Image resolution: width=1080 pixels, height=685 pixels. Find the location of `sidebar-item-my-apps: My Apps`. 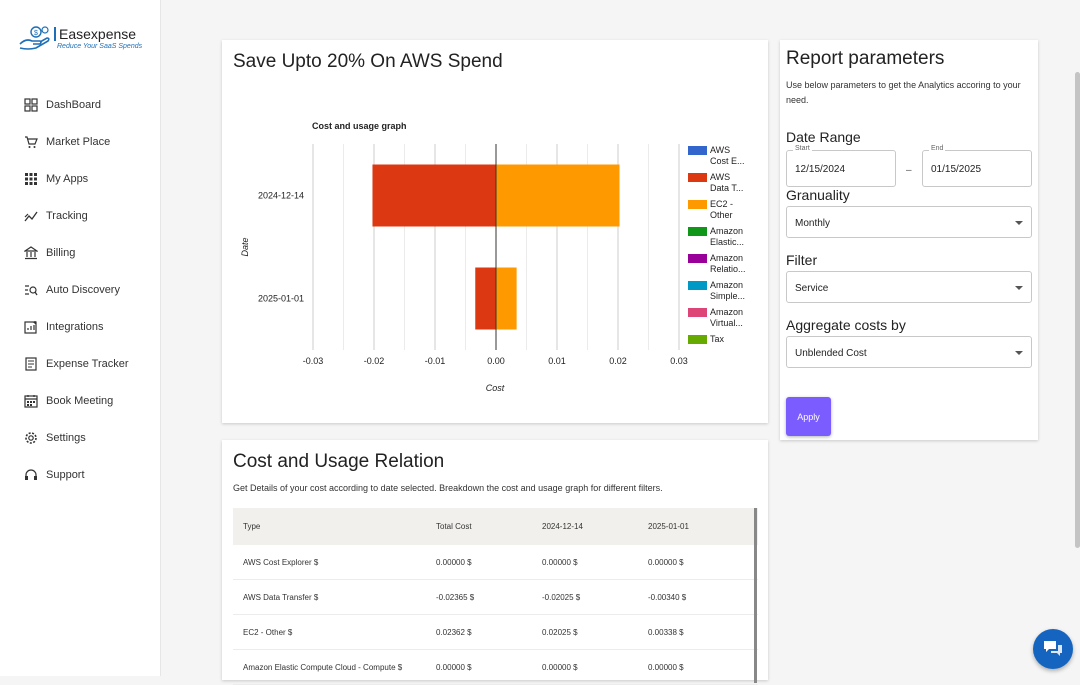

sidebar-item-my-apps: My Apps is located at coordinates (76, 178).